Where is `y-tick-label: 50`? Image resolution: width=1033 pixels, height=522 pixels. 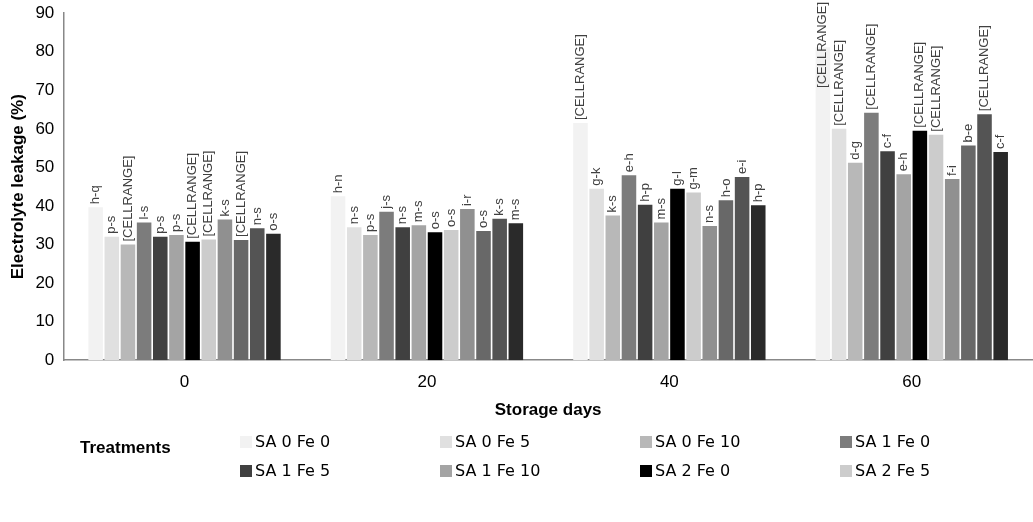
y-tick-label: 50 is located at coordinates (45, 167).